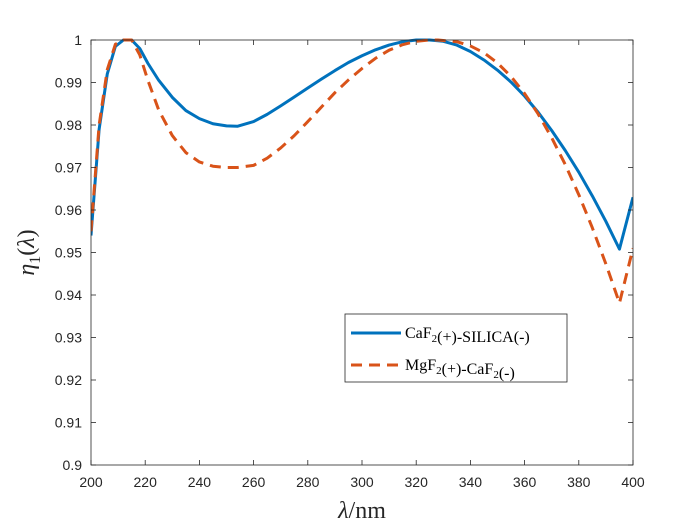 This screenshot has height=525, width=700. I want to click on y-tick-label: 0.94, so click(68, 295).